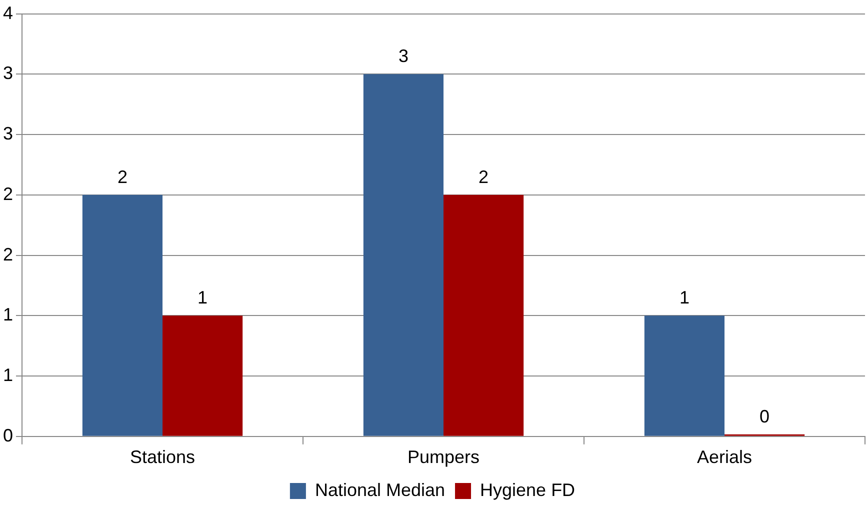 This screenshot has height=510, width=867. What do you see at coordinates (380, 490) in the screenshot?
I see `legend-label: National Median` at bounding box center [380, 490].